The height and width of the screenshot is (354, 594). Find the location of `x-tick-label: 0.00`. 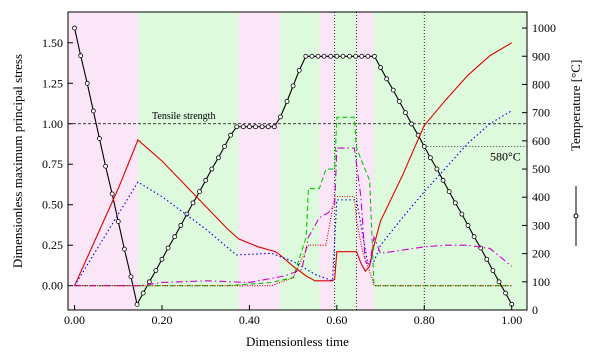

x-tick-label: 0.00 is located at coordinates (74, 320).